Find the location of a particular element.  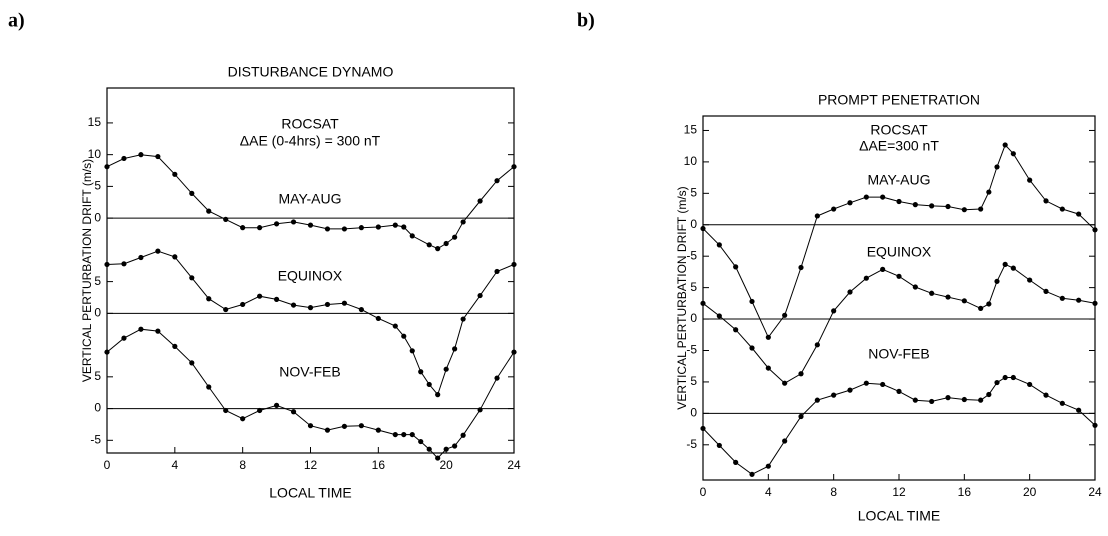

annotation: ROCSAT is located at coordinates (310, 124).